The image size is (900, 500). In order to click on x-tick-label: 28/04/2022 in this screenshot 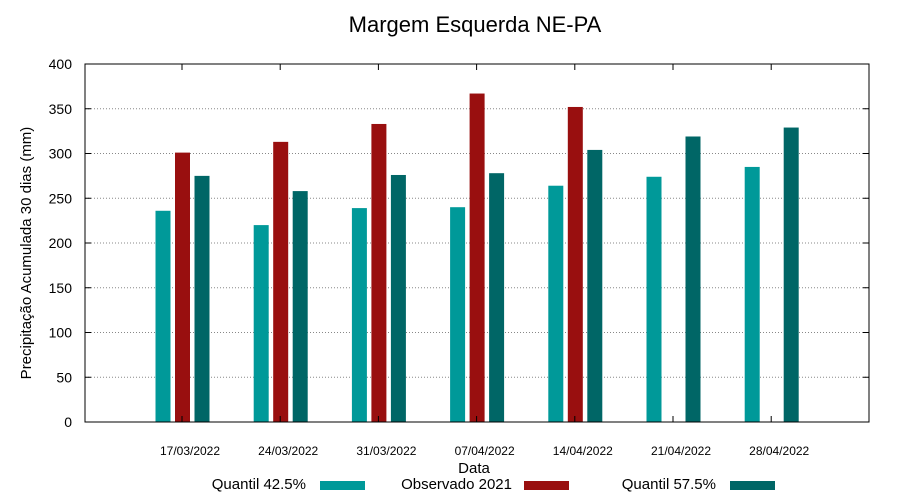, I will do `click(779, 451)`.